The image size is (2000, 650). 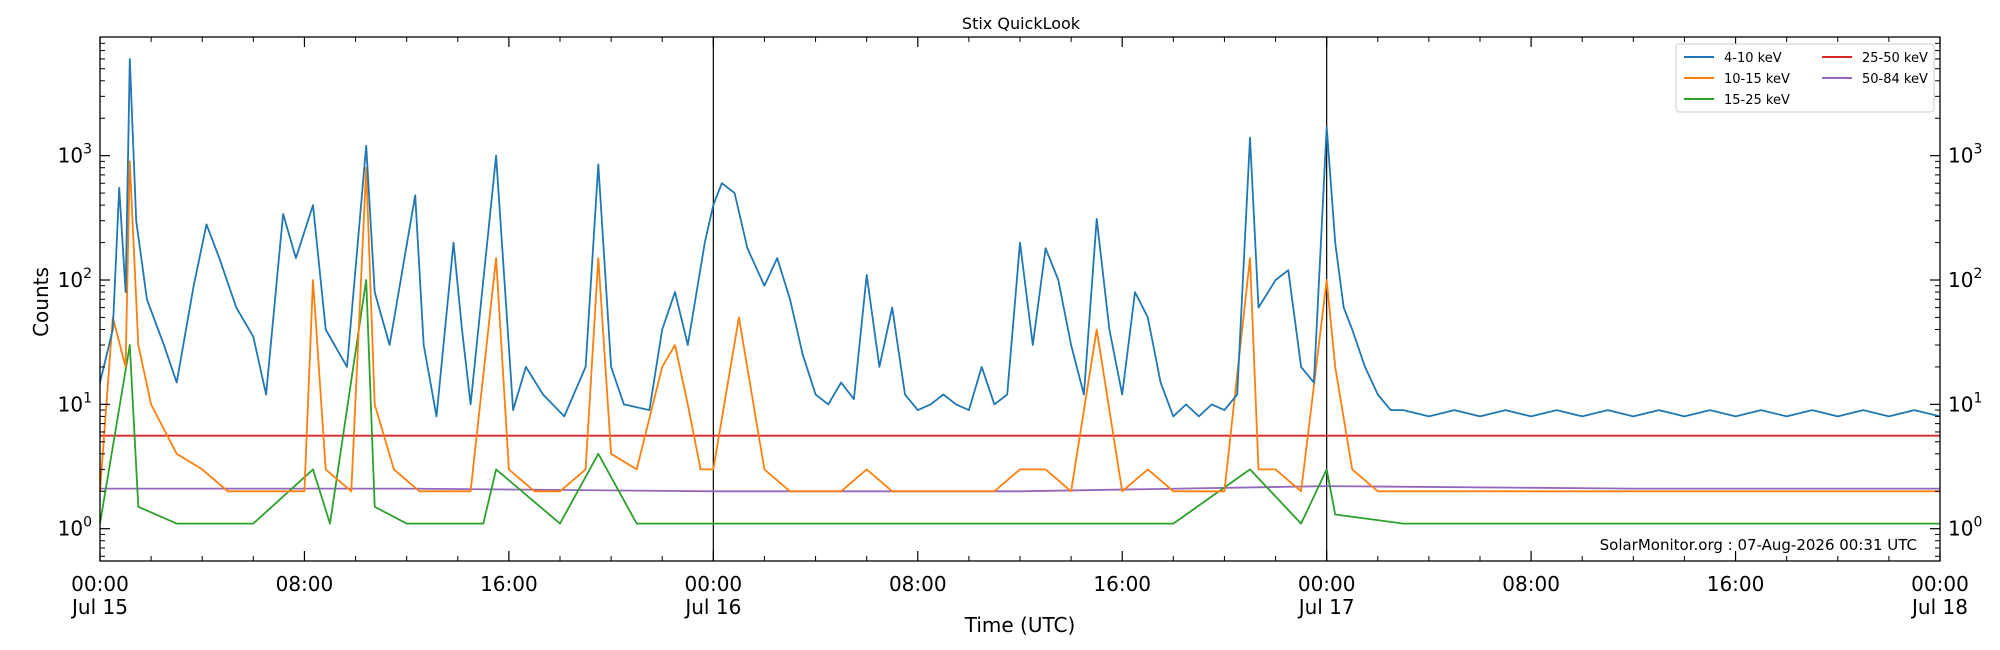 What do you see at coordinates (41, 302) in the screenshot?
I see `y-axis-label: Counts` at bounding box center [41, 302].